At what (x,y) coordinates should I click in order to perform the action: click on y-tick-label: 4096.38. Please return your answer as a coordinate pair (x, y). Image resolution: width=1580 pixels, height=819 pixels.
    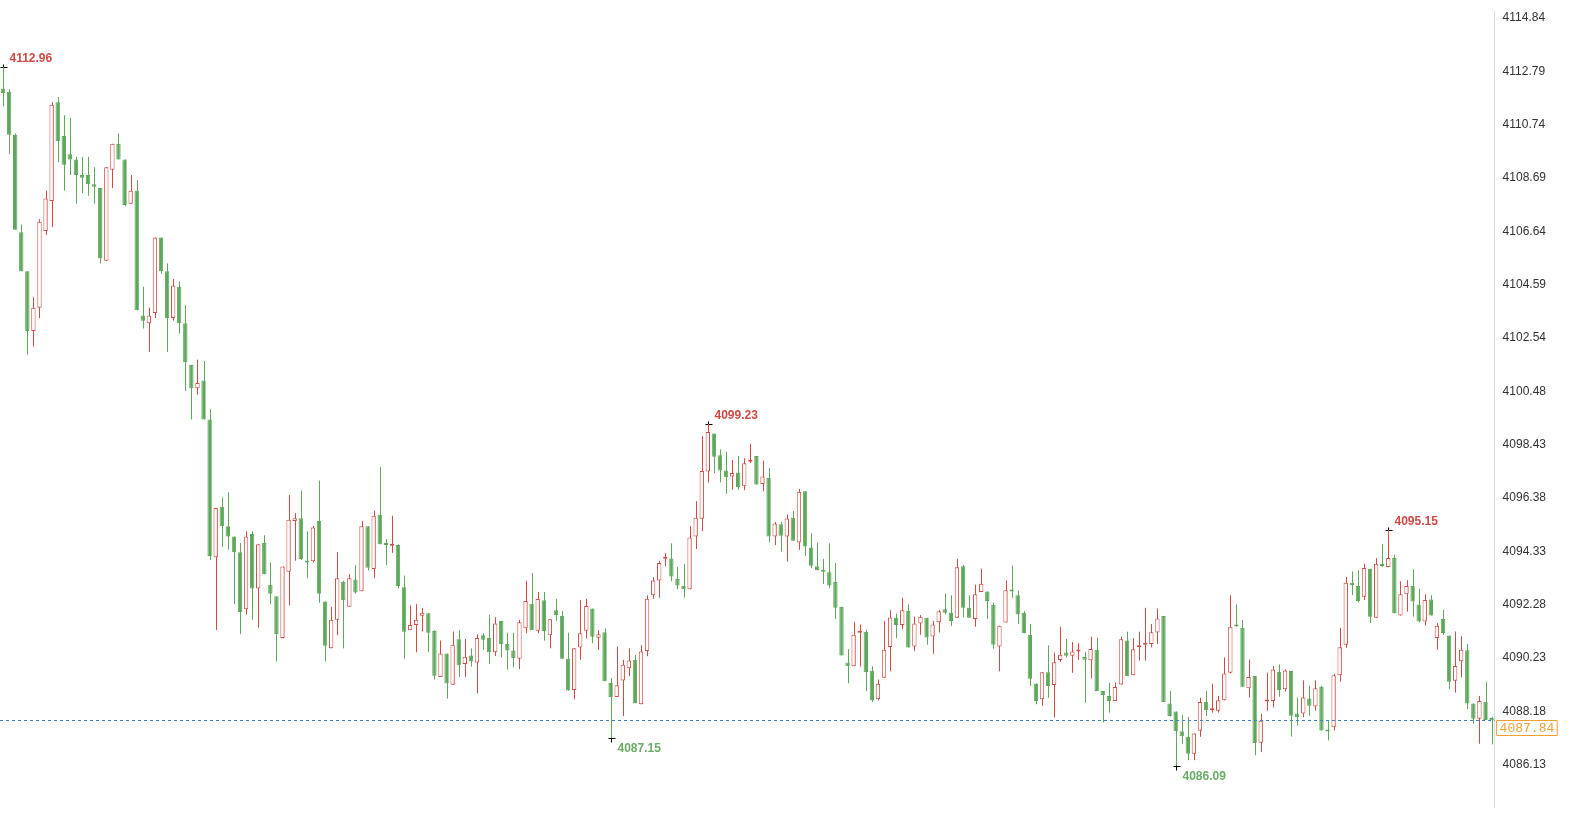
    Looking at the image, I should click on (1524, 497).